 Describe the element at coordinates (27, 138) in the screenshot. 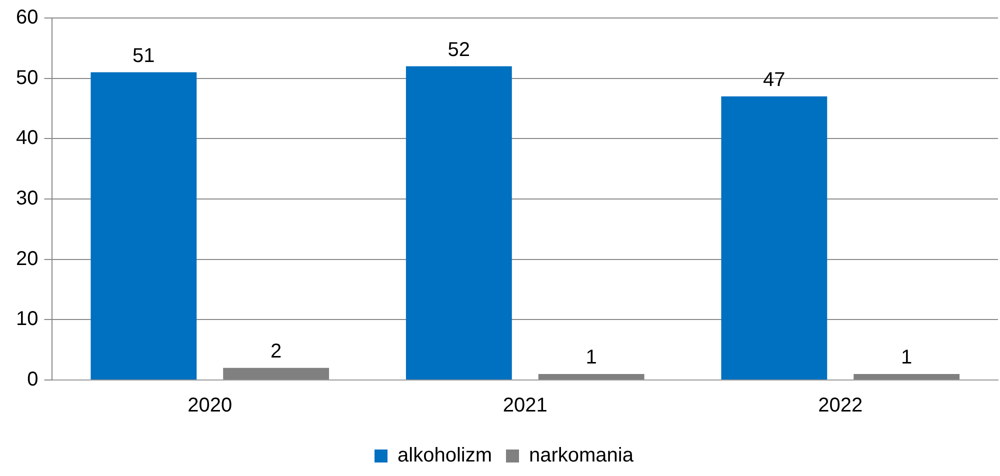

I see `y-tick-label: 40` at that location.